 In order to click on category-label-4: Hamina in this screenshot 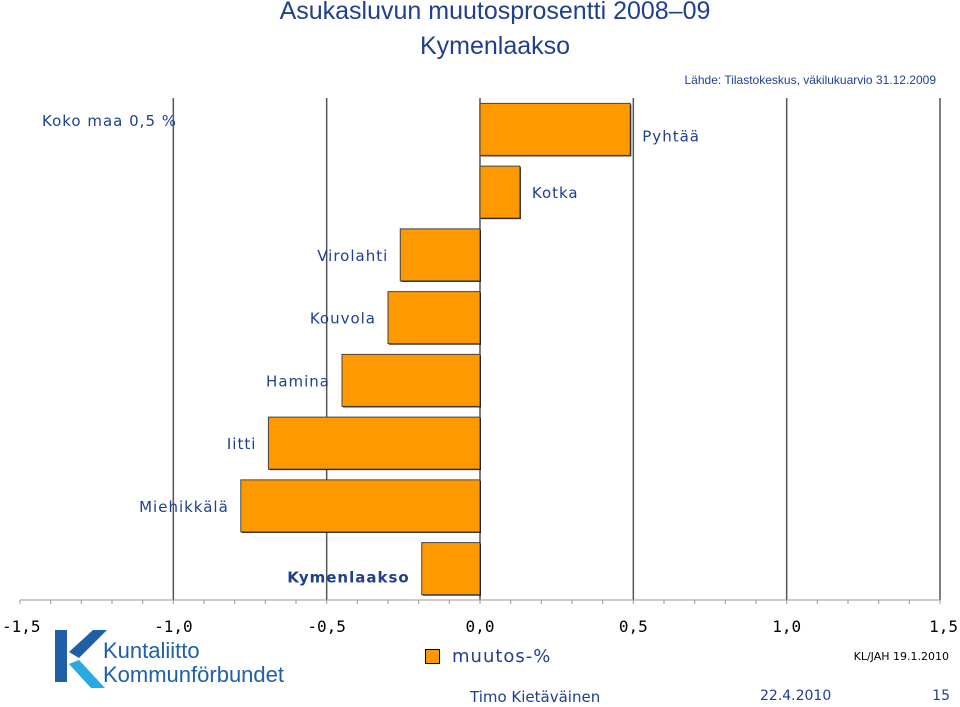, I will do `click(298, 381)`.